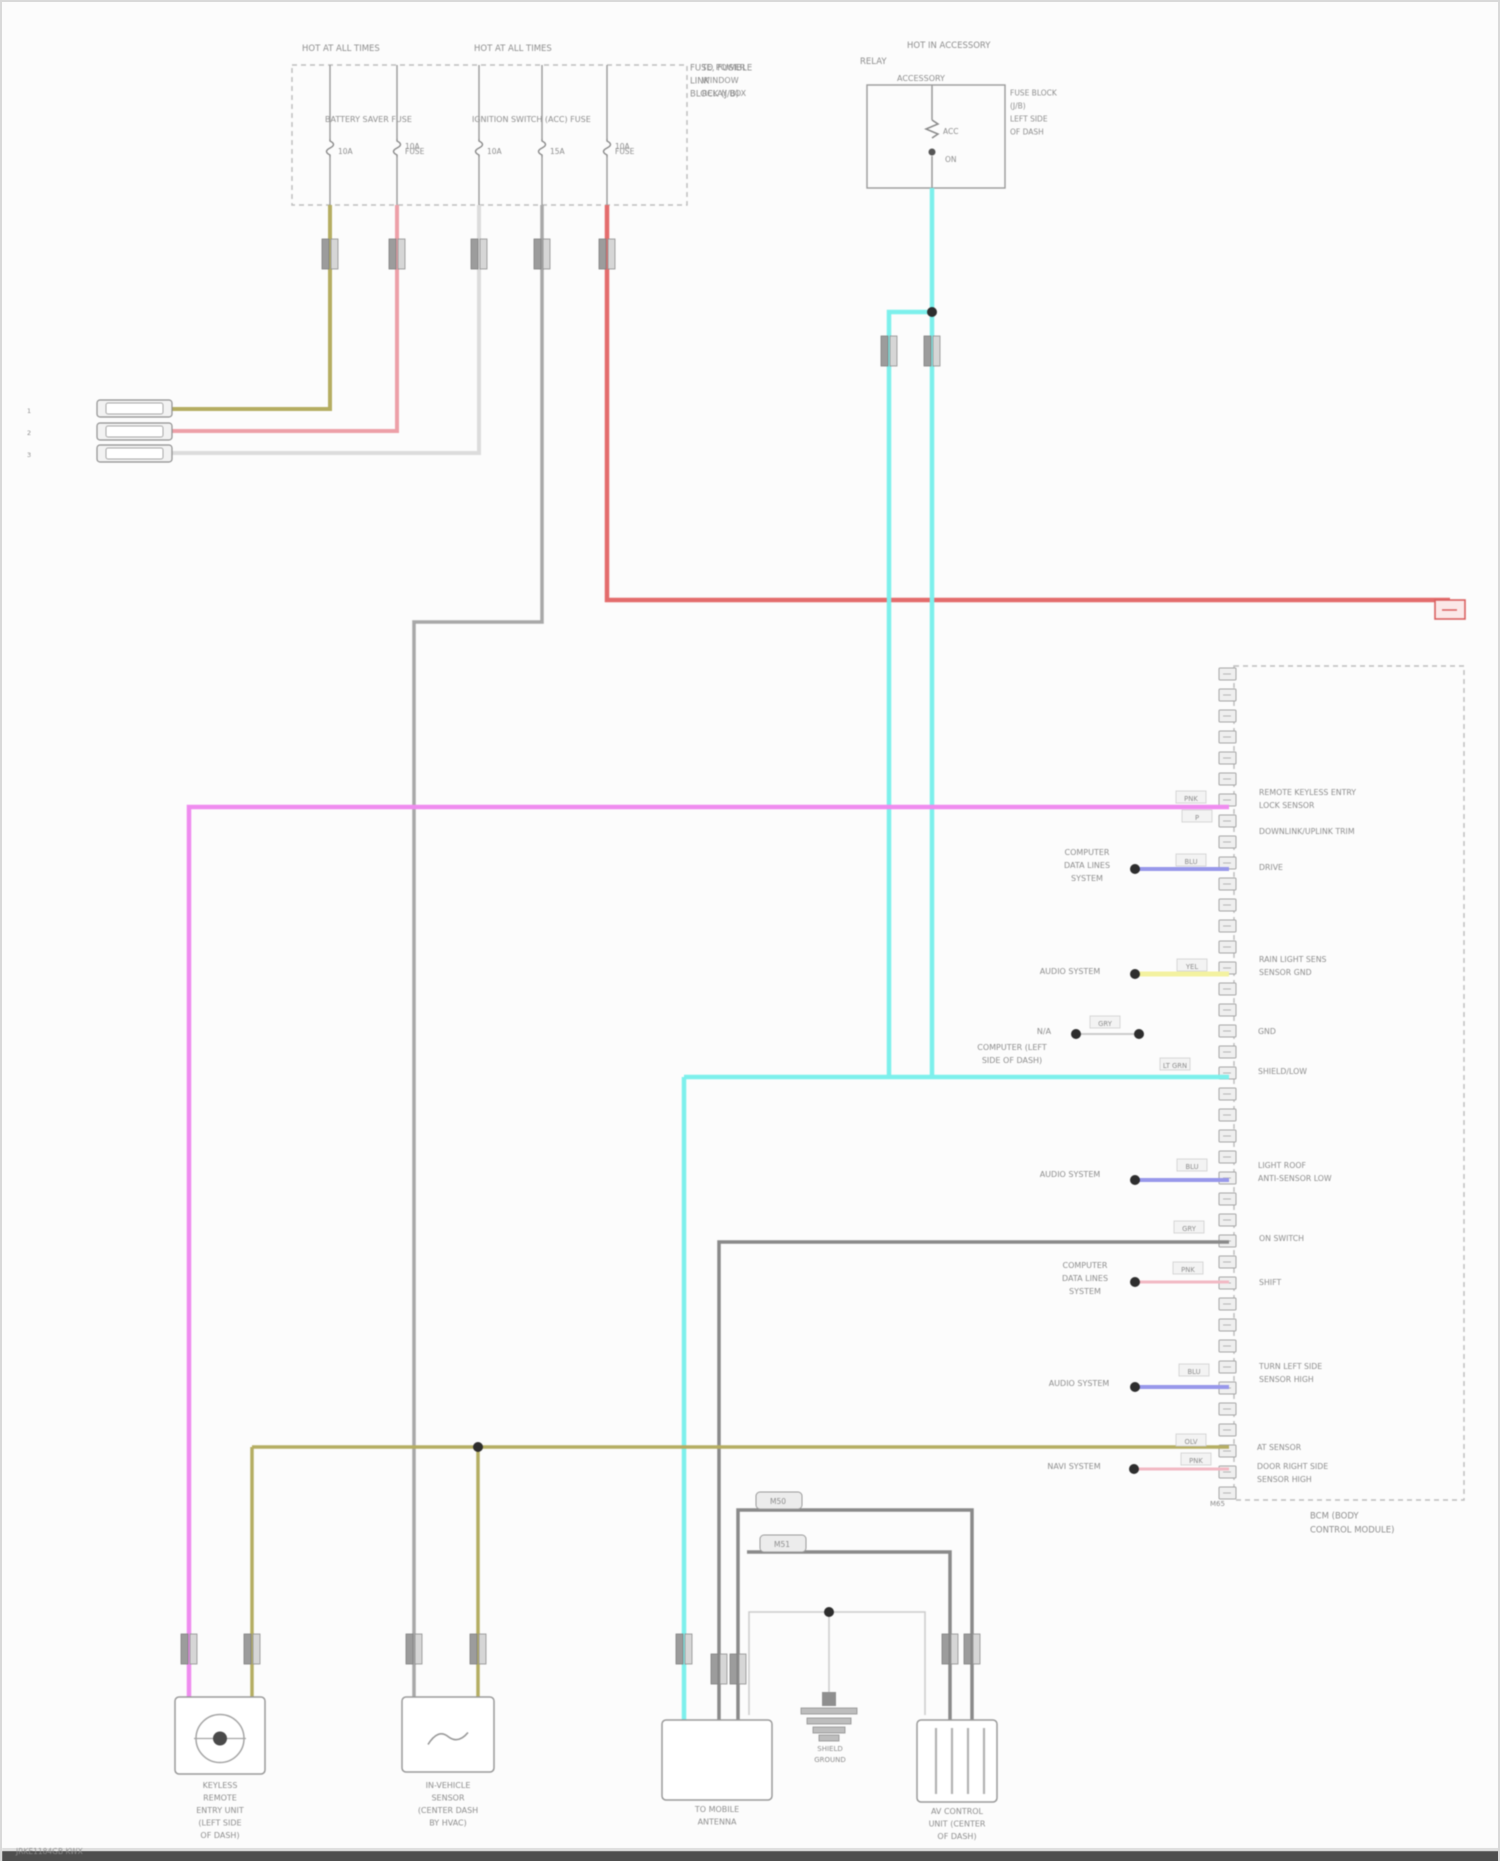 The height and width of the screenshot is (1861, 1500). What do you see at coordinates (909, 693) in the screenshot?
I see `wire-cyan-branch` at bounding box center [909, 693].